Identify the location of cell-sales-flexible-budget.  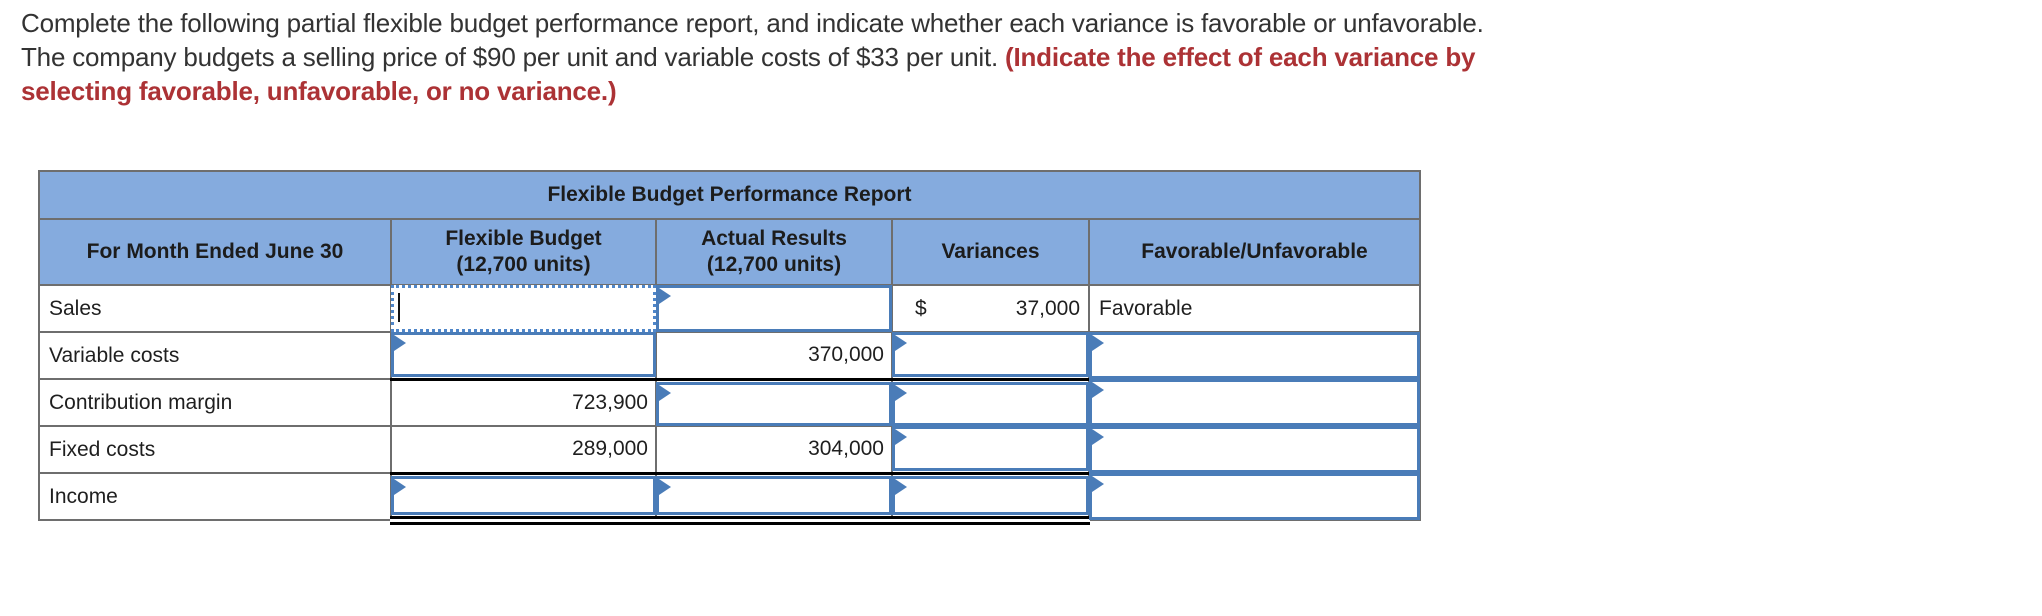
(523, 308).